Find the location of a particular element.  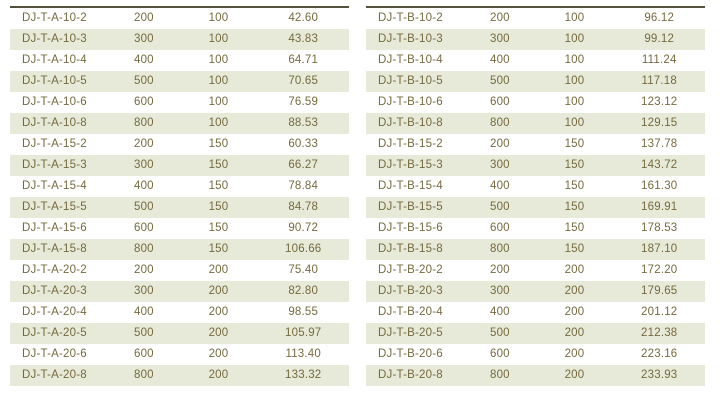

model-code-cell: DJ-T-B-10-5 is located at coordinates (410, 81).